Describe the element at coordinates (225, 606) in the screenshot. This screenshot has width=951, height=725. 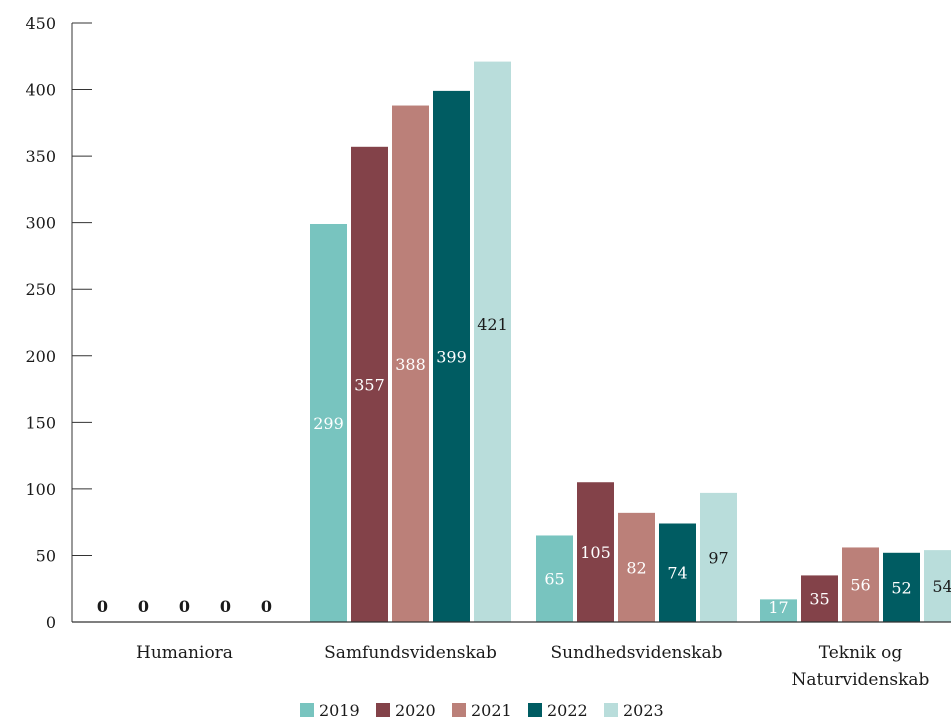
I see `data-label-2022-0: 0` at that location.